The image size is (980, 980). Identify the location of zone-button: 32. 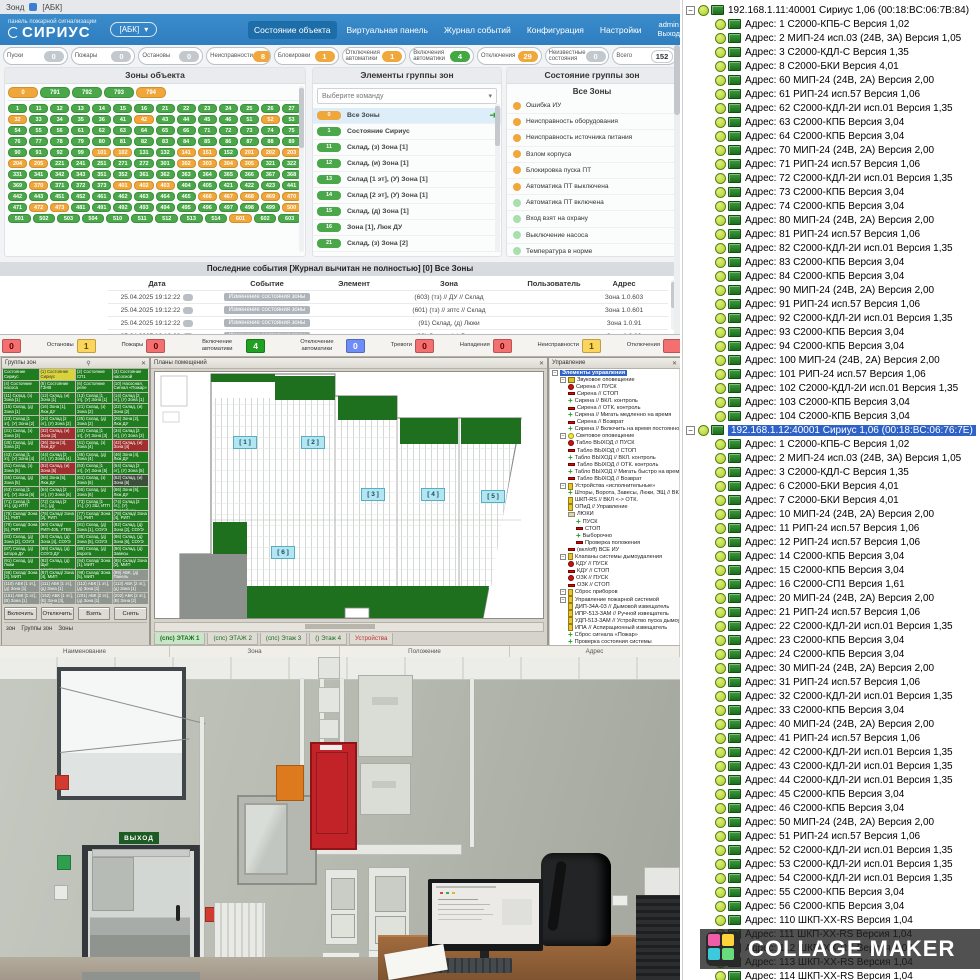
(18, 119).